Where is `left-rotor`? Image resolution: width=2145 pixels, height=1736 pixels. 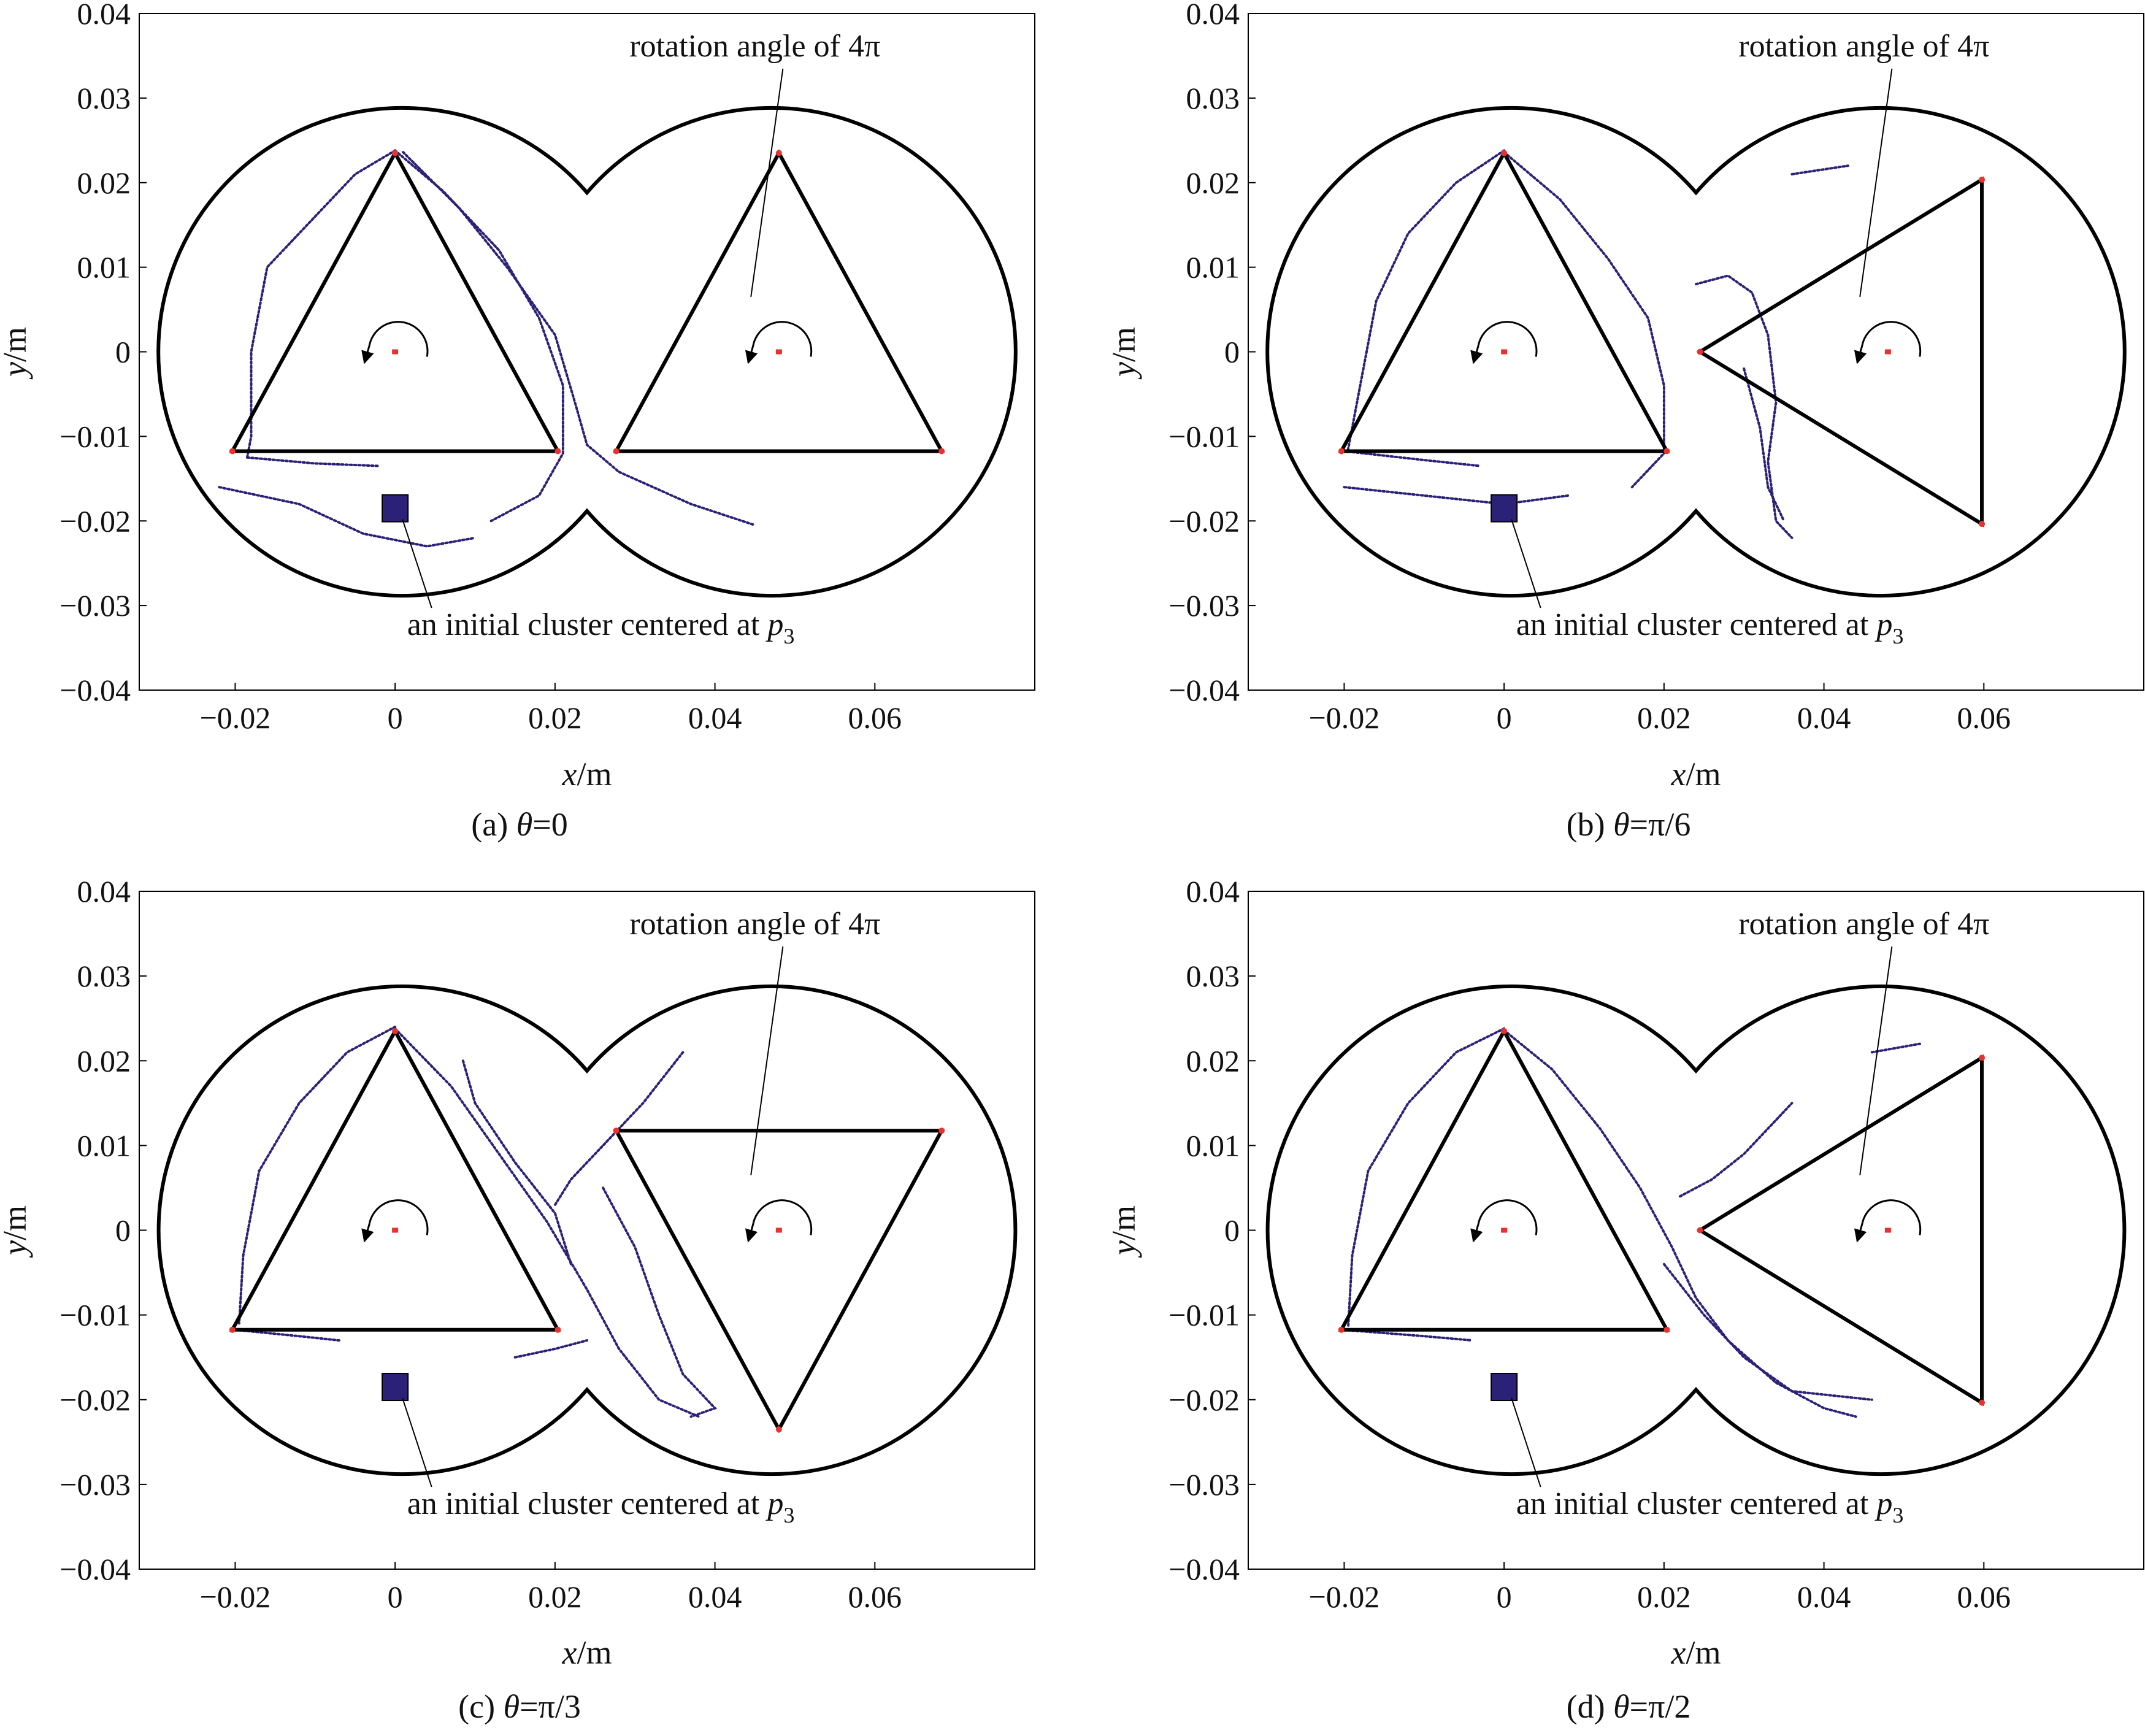 left-rotor is located at coordinates (1504, 301).